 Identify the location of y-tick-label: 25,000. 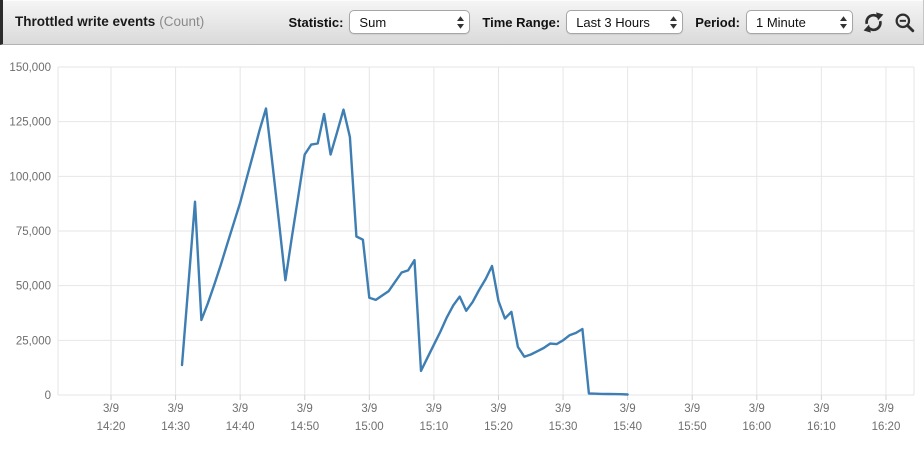
(33, 341).